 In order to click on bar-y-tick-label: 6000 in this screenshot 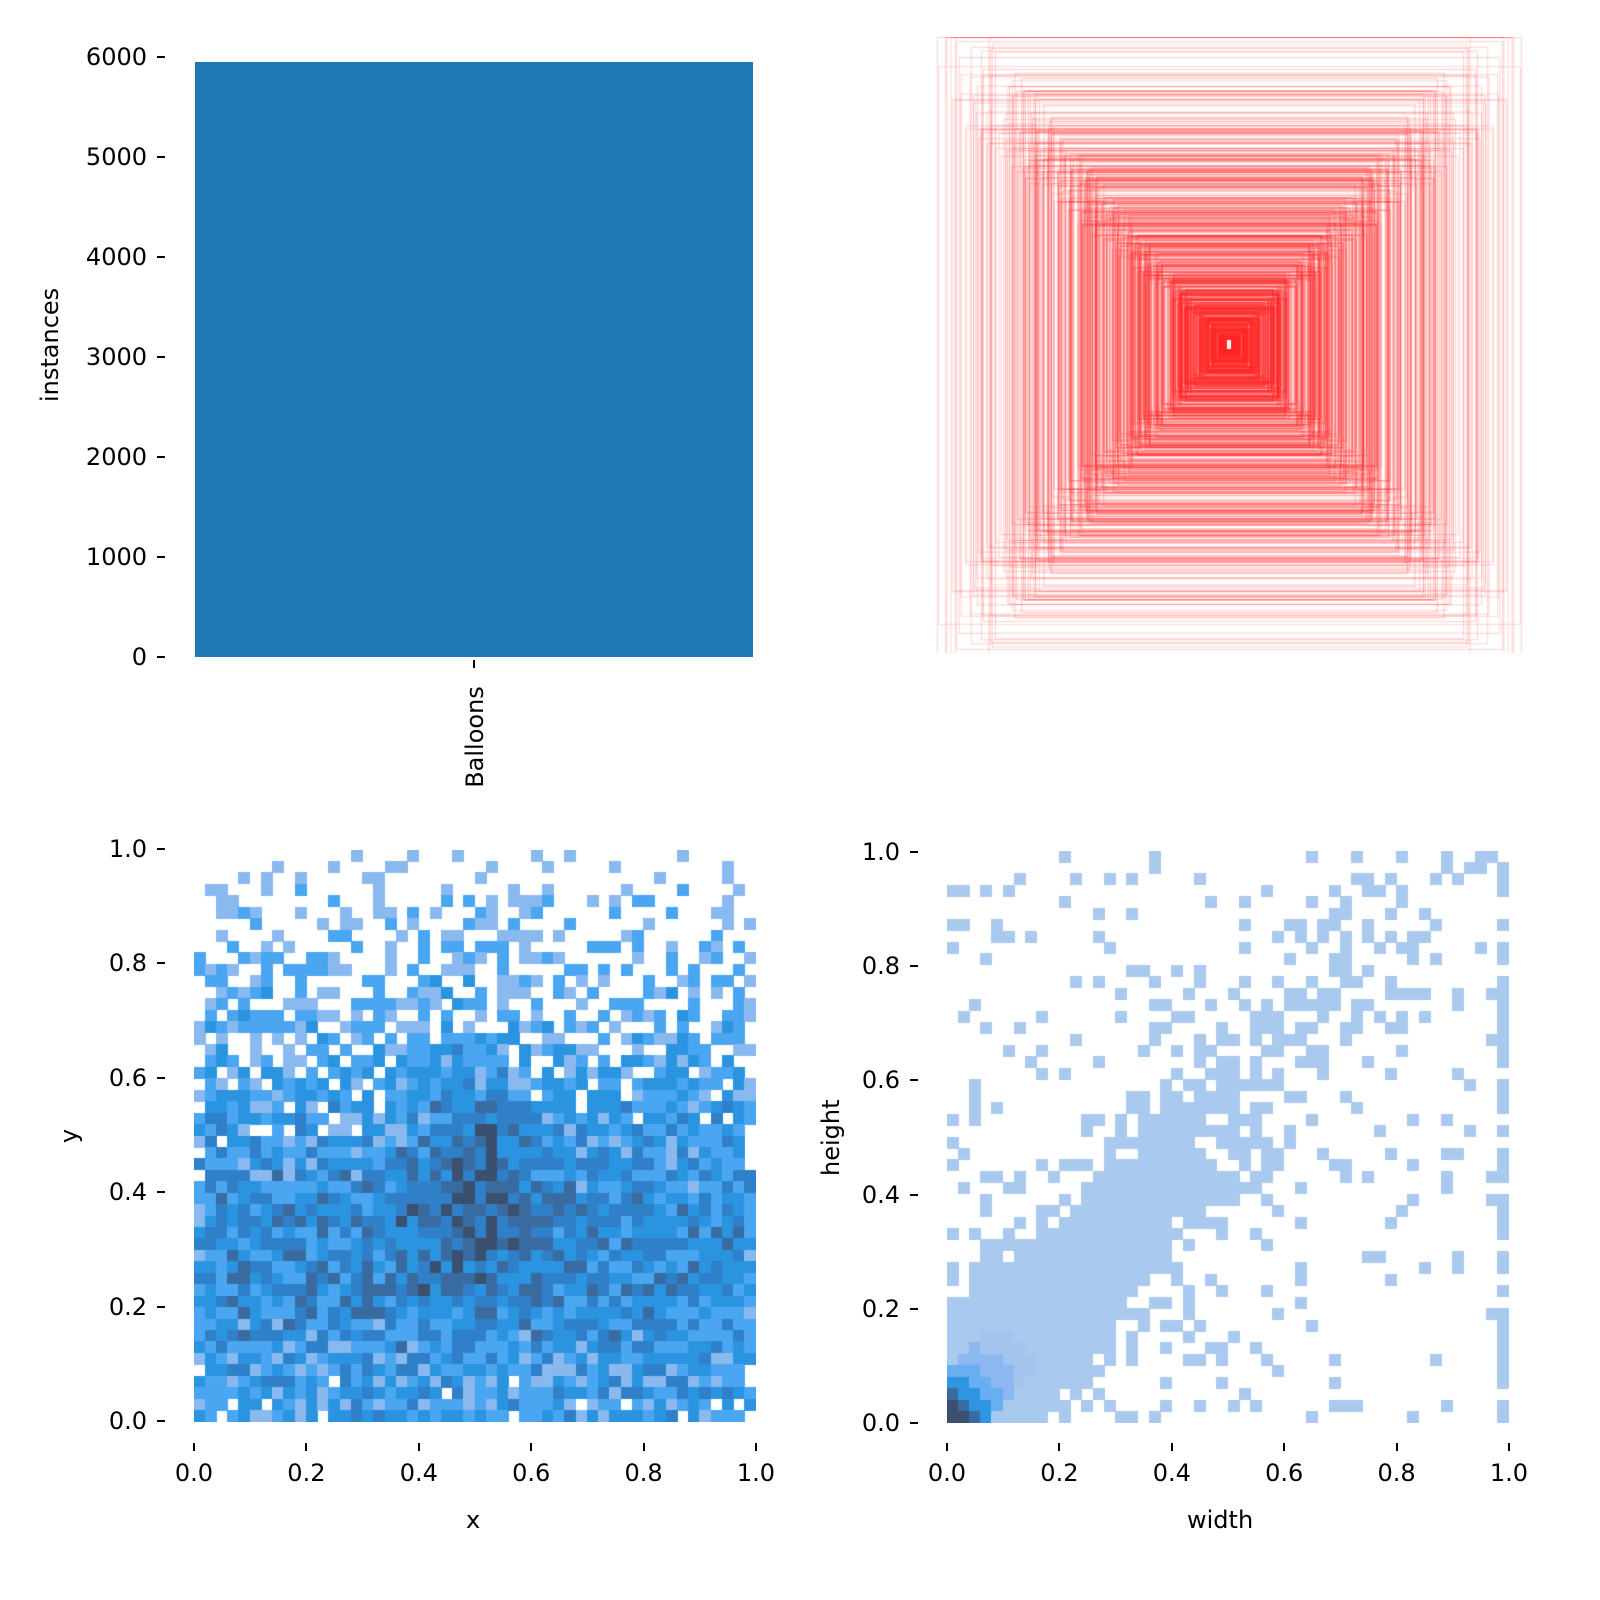, I will do `click(116, 57)`.